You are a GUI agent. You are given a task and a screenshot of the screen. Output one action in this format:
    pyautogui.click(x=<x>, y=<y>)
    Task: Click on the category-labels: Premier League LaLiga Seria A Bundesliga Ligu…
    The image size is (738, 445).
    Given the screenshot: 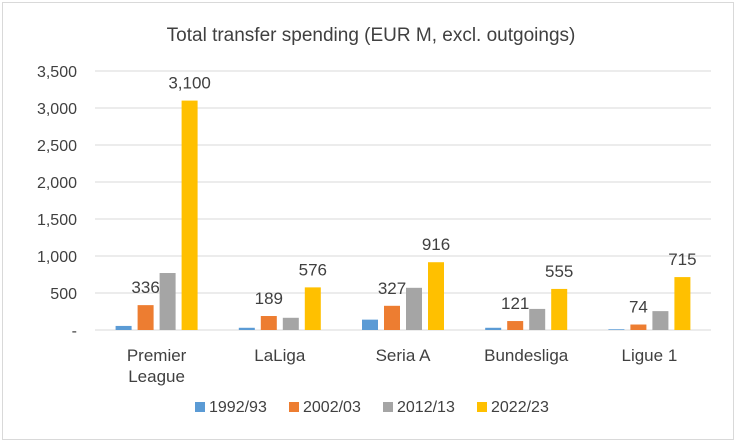 What is the action you would take?
    pyautogui.click(x=402, y=366)
    